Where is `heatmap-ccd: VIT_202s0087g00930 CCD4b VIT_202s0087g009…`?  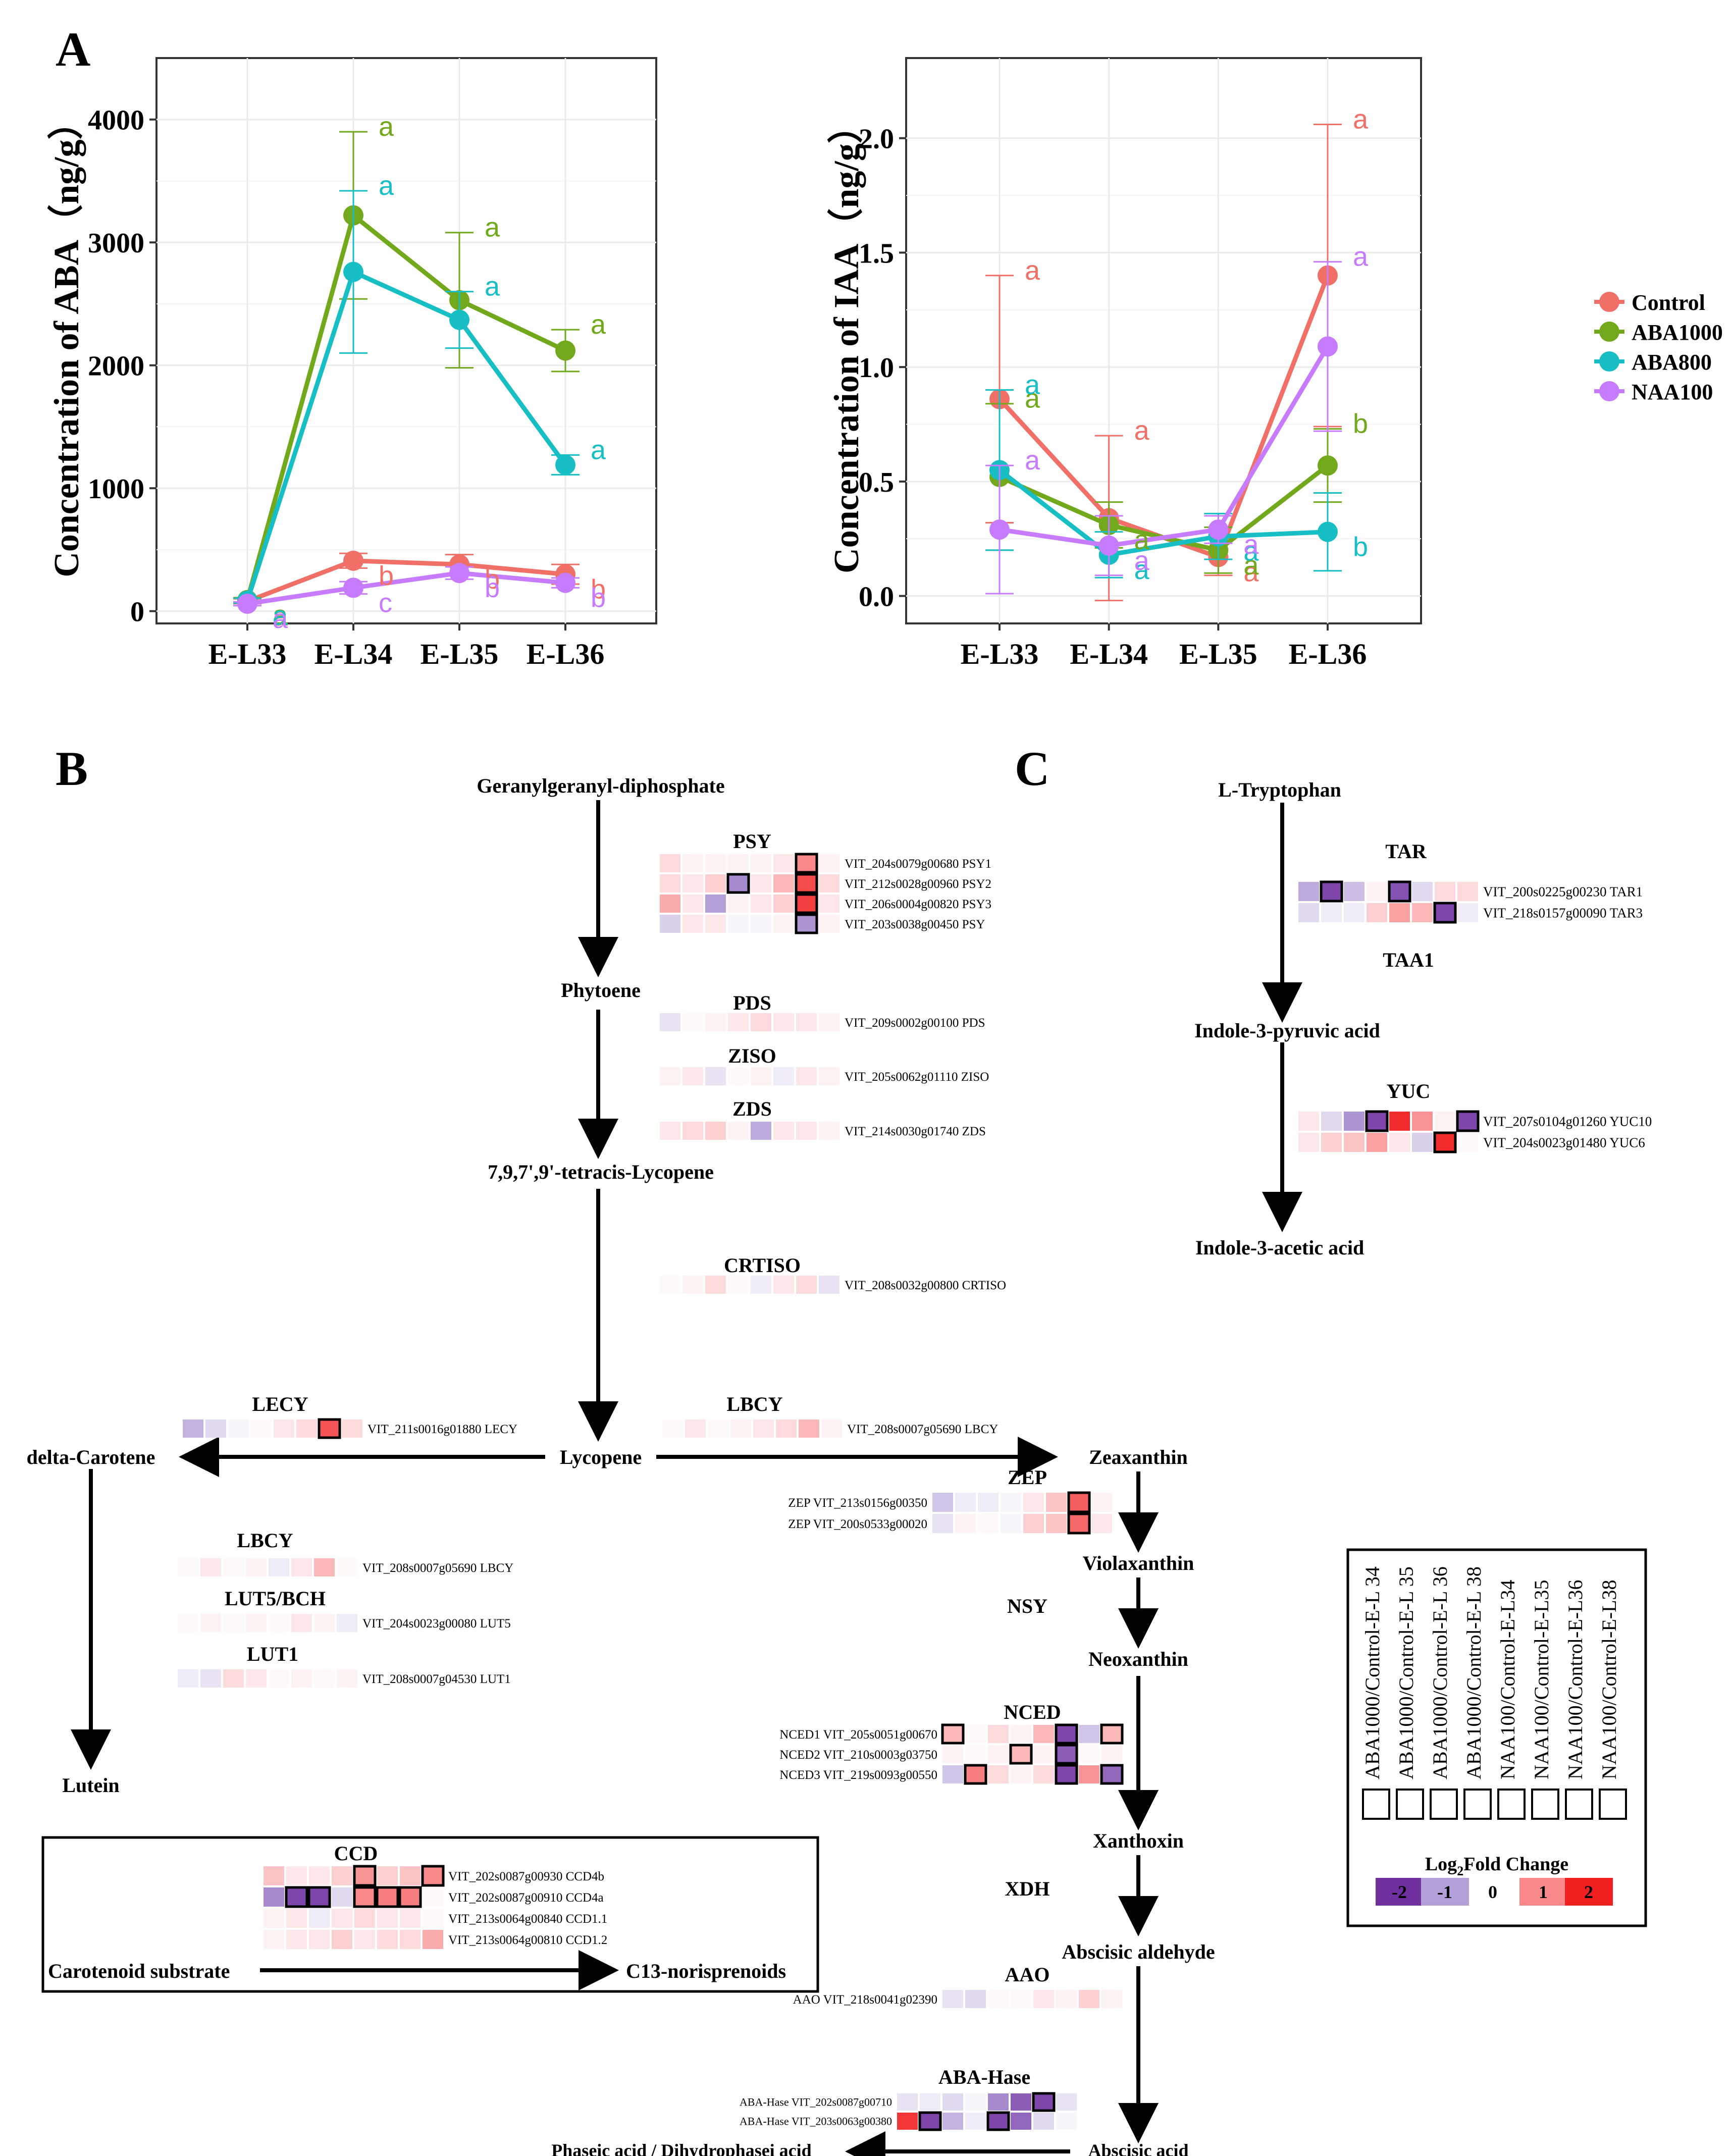
heatmap-ccd: VIT_202s0087g00930 CCD4b VIT_202s0087g009… is located at coordinates (435, 1907).